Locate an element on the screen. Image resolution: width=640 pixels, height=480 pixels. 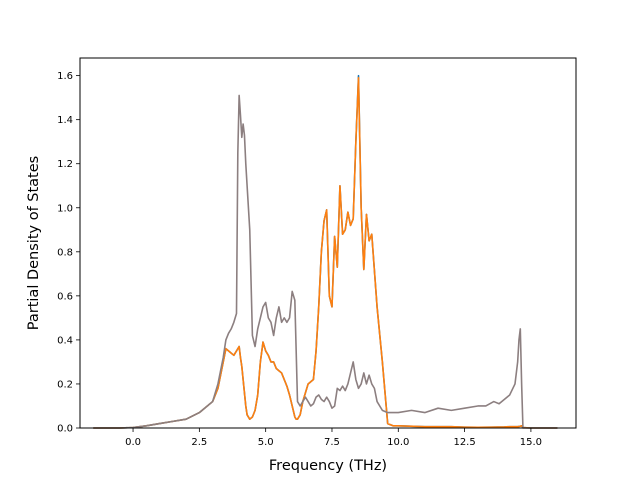
x-tick-label: 2.5 is located at coordinates (199, 442).